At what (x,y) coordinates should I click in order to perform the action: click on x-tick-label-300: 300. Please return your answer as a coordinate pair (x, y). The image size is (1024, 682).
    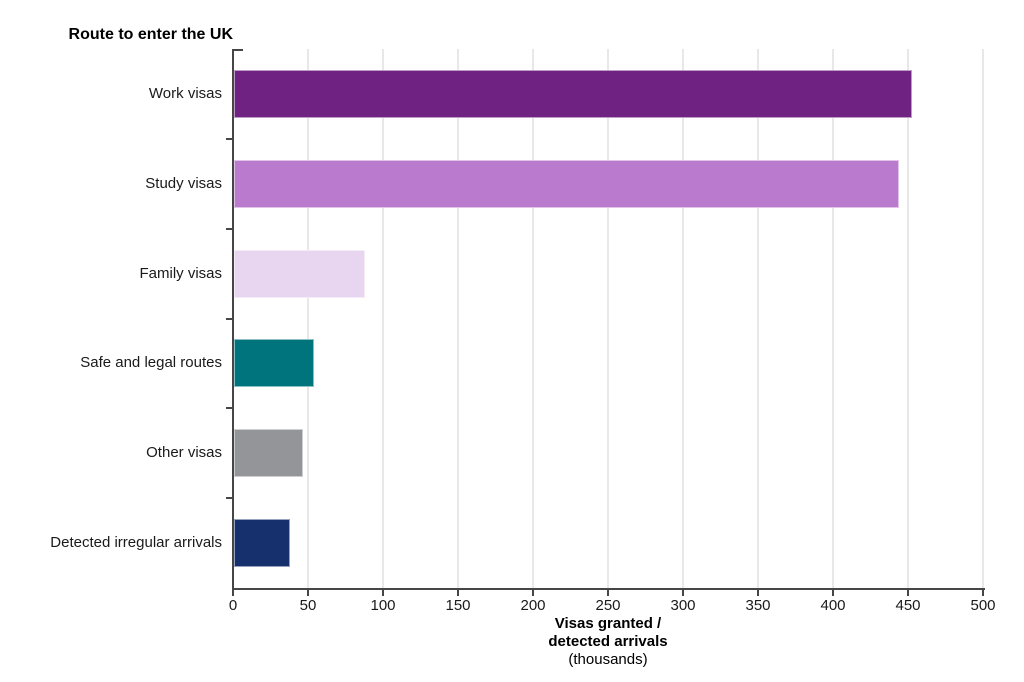
    Looking at the image, I should click on (683, 605).